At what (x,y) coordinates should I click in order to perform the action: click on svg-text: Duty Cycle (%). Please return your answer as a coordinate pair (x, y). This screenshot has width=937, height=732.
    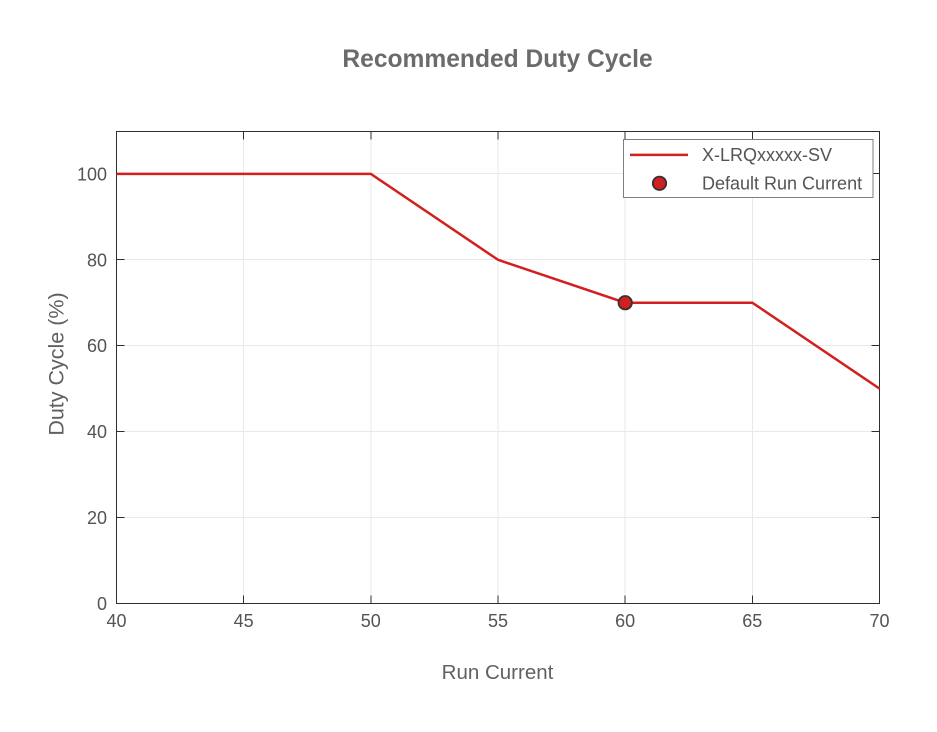
    Looking at the image, I should click on (57, 363).